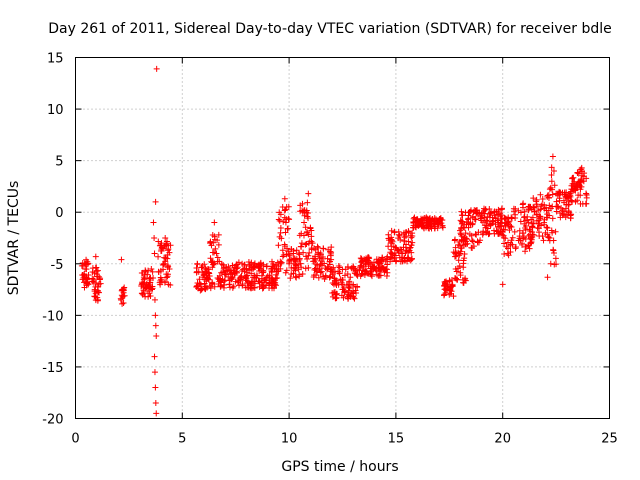 The image size is (640, 480). What do you see at coordinates (289, 439) in the screenshot?
I see `x-tick-label: 10` at bounding box center [289, 439].